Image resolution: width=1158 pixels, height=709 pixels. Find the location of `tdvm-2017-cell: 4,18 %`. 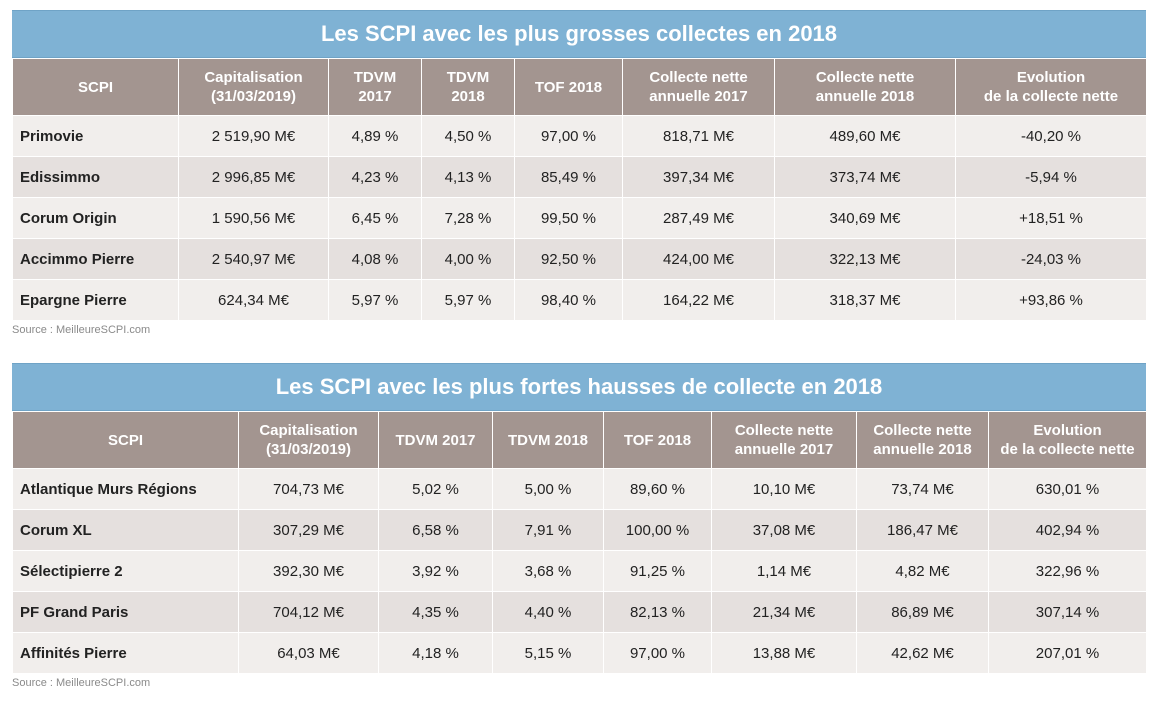

tdvm-2017-cell: 4,18 % is located at coordinates (435, 653).